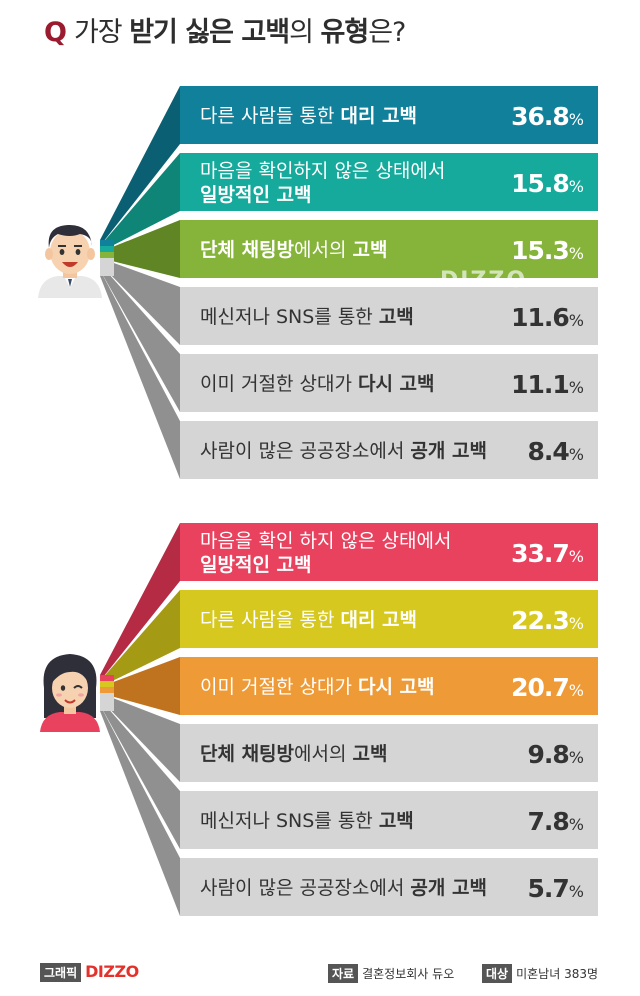 The width and height of the screenshot is (640, 996). Describe the element at coordinates (547, 620) in the screenshot. I see `value-label: 22.3%` at that location.